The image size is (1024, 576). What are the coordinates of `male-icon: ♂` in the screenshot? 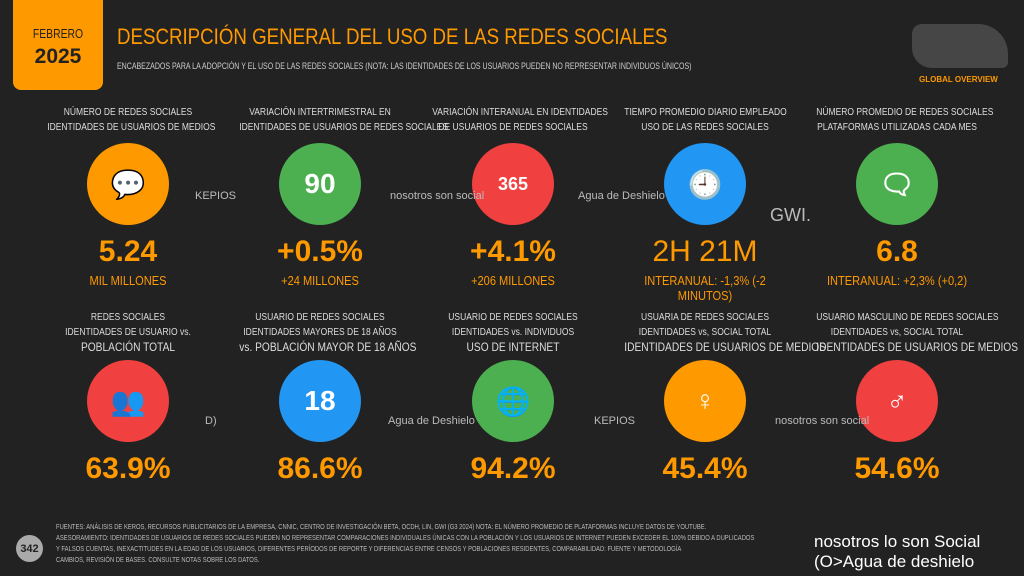 It's located at (897, 401).